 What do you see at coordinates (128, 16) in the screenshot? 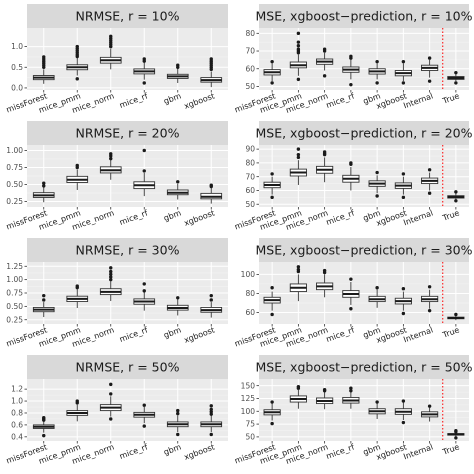
I see `facet-title: NRMSE, r = 10%` at bounding box center [128, 16].